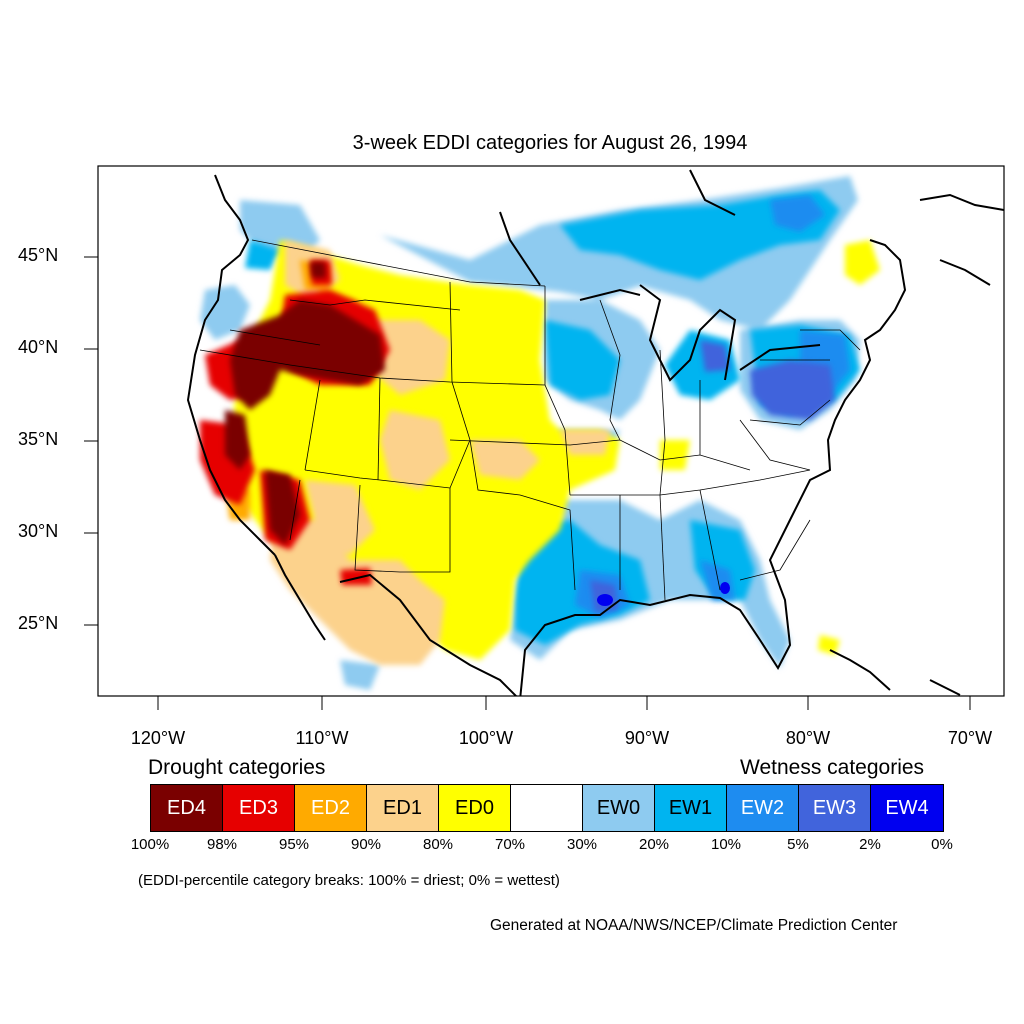  What do you see at coordinates (647, 738) in the screenshot?
I see `x-tick-label: 90°W` at bounding box center [647, 738].